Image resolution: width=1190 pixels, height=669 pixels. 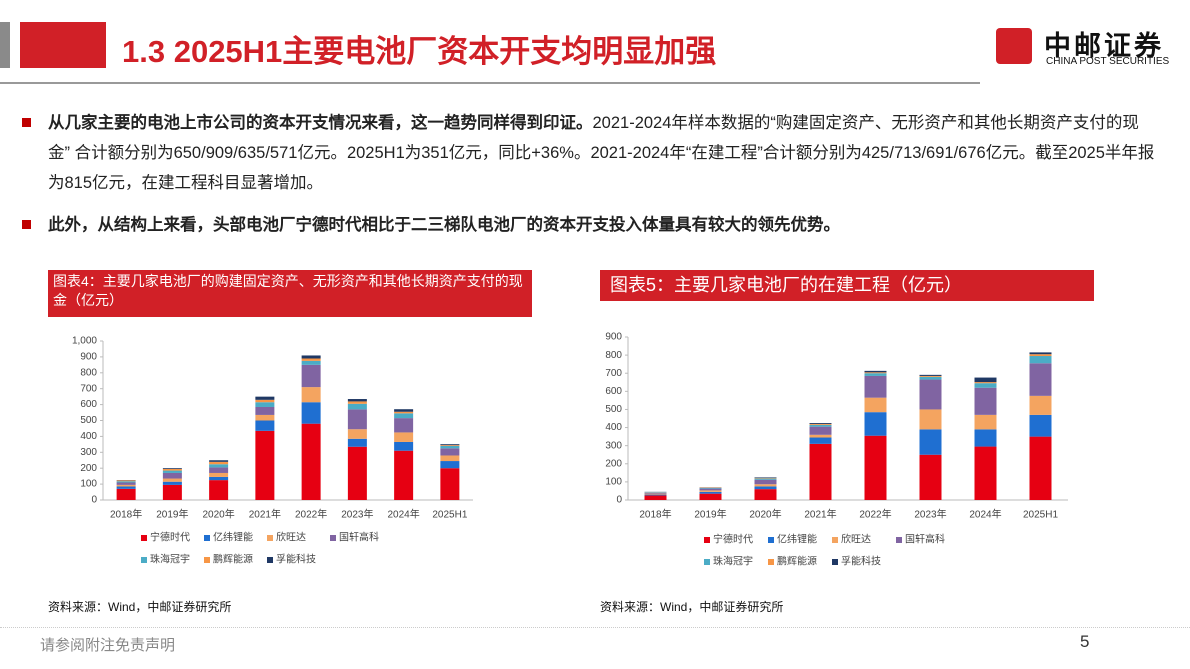 I want to click on source: 资料来源：Wind，中邮证券研究所, so click(x=692, y=607).